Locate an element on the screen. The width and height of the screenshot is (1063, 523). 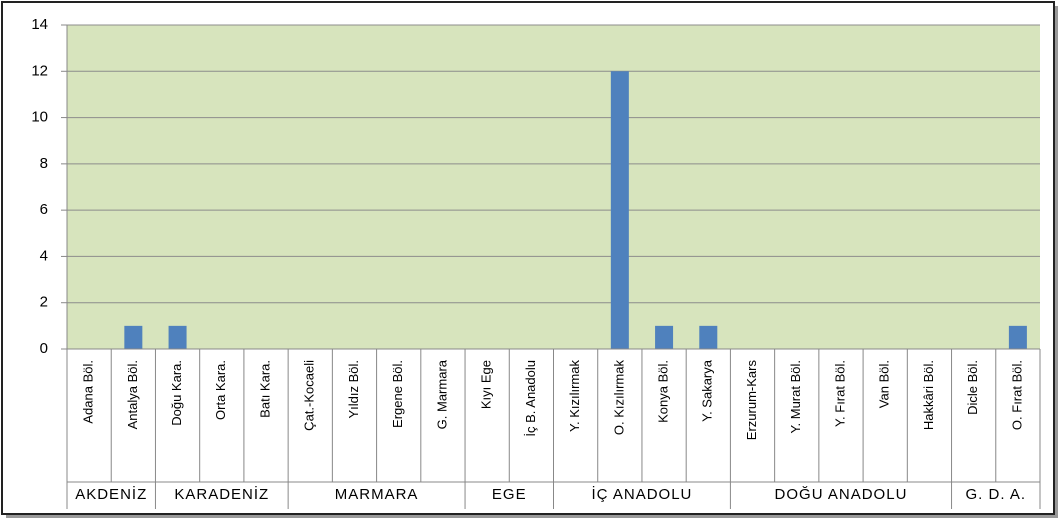
group-label: G. D. A. is located at coordinates (996, 494).